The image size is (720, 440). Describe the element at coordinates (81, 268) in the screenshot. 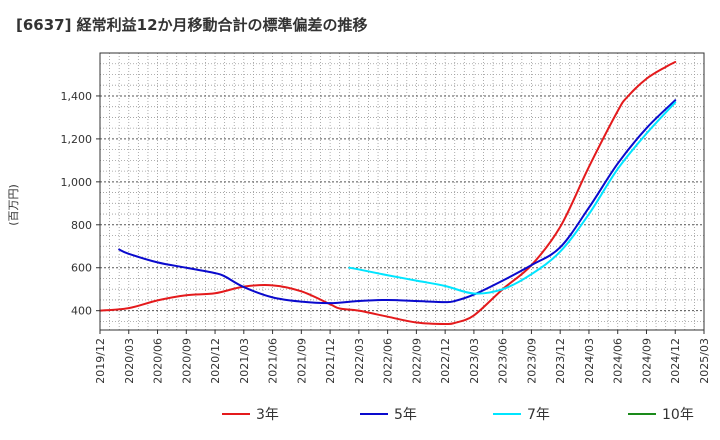

I see `y-tick-label: 600` at that location.